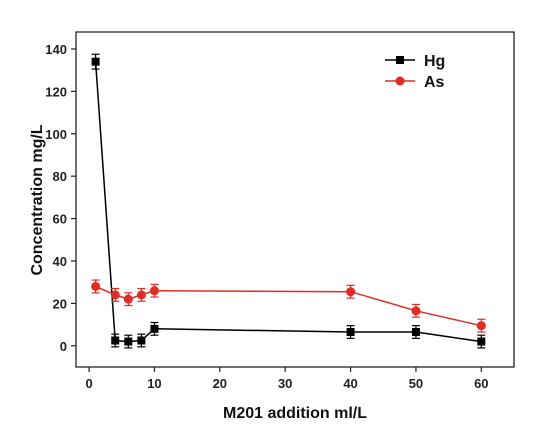 The image size is (550, 436). I want to click on legend-marker-hg, so click(400, 60).